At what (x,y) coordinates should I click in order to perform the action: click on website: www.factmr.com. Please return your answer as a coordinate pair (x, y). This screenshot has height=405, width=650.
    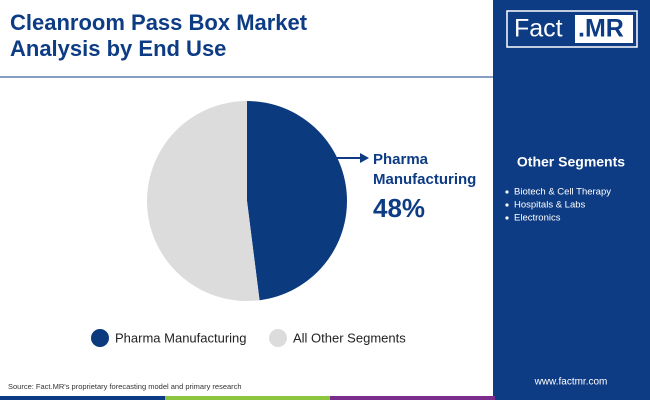
    Looking at the image, I should click on (571, 382).